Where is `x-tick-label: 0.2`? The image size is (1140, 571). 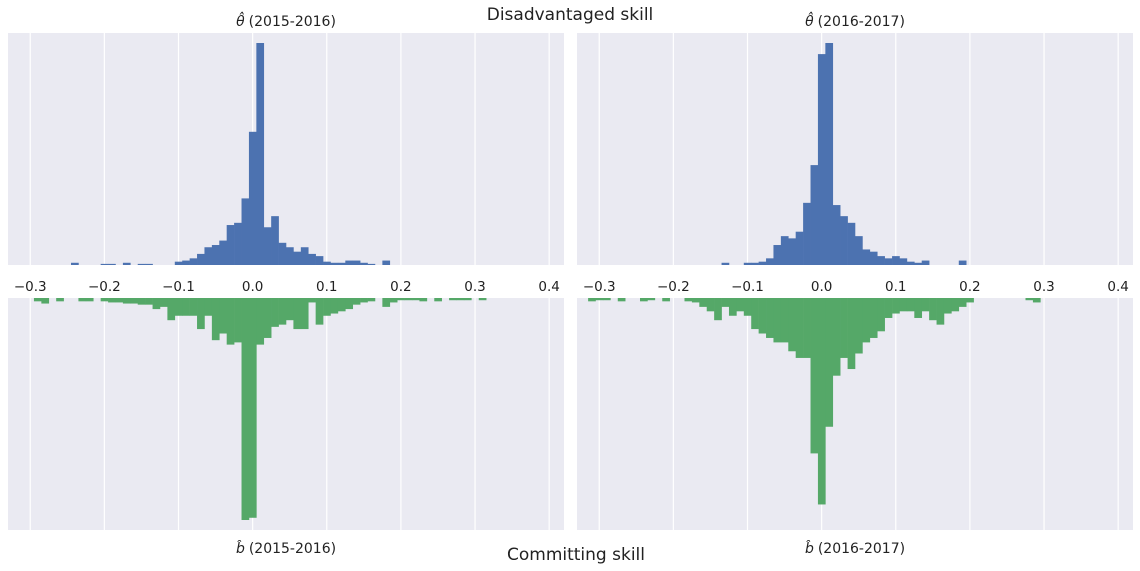
x-tick-label: 0.2 is located at coordinates (400, 287).